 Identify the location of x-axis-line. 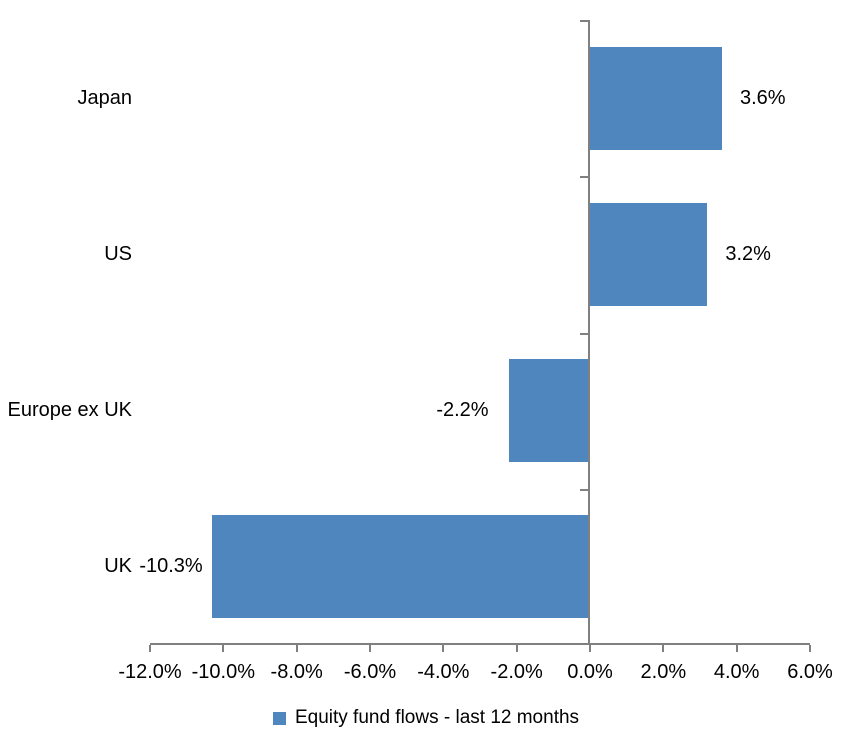
(480, 644).